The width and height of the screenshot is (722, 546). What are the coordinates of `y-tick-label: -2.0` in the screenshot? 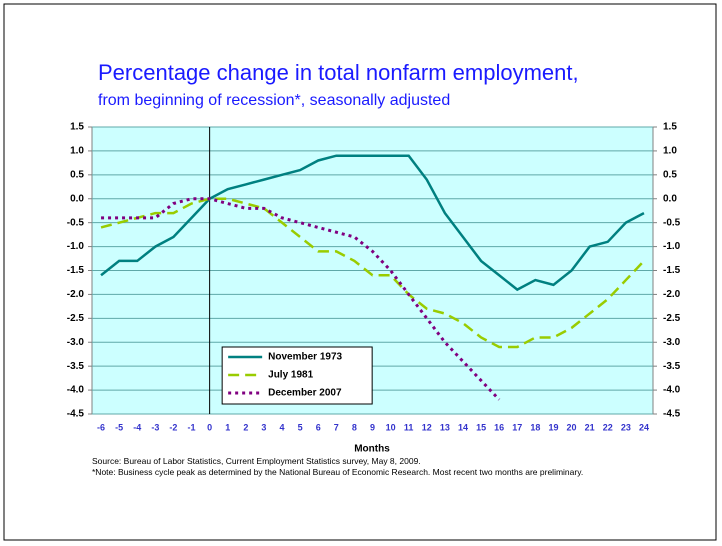 It's located at (76, 294).